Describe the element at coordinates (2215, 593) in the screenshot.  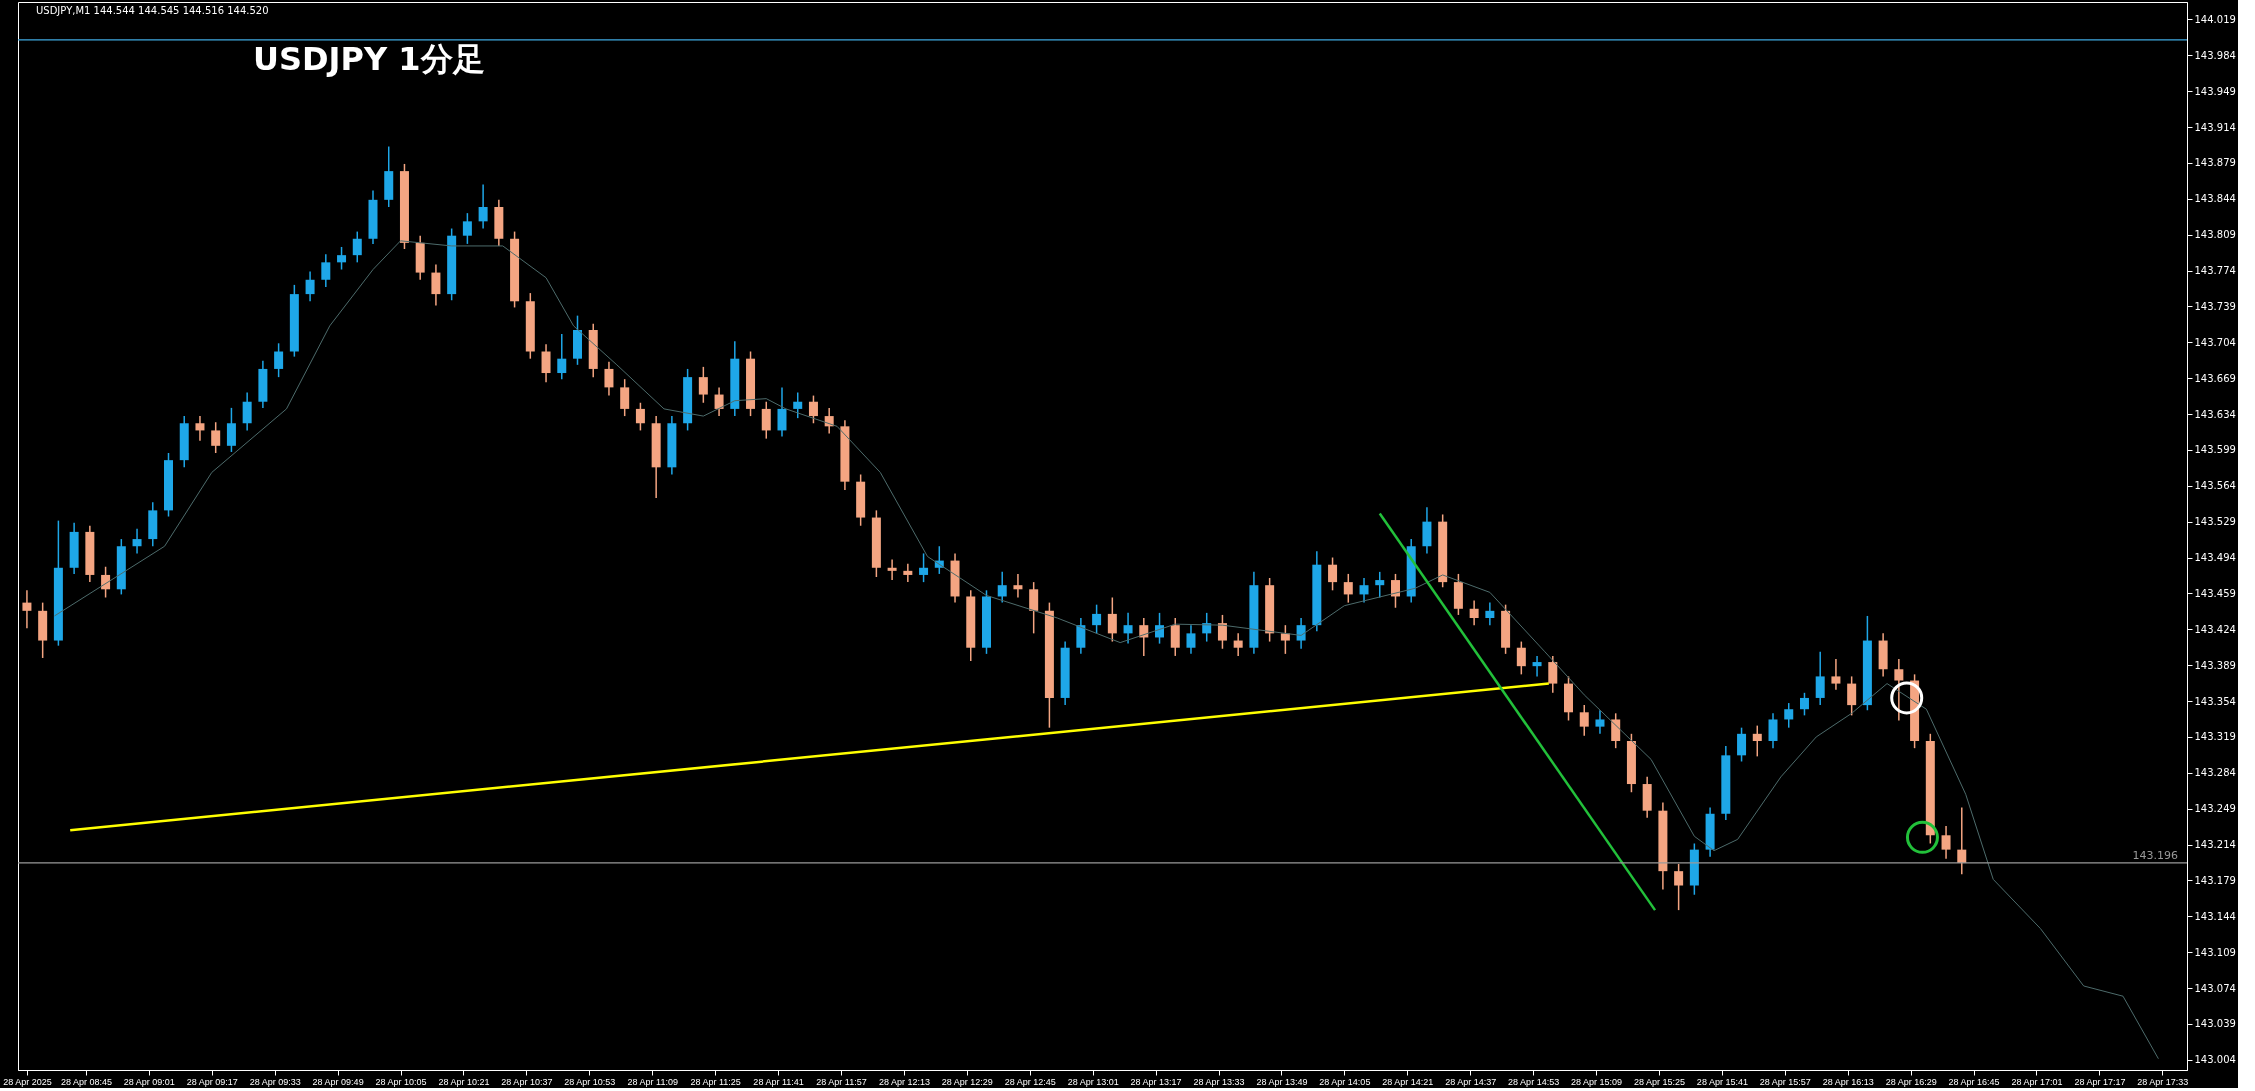
I see `y-tick-label: 143.459` at that location.